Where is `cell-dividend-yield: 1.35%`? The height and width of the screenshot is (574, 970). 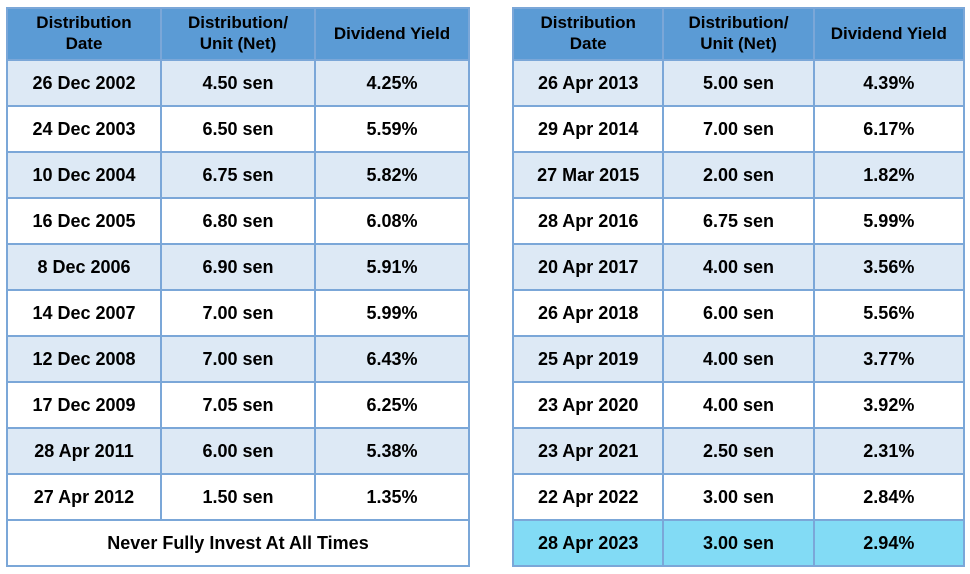
cell-dividend-yield: 1.35% is located at coordinates (392, 497).